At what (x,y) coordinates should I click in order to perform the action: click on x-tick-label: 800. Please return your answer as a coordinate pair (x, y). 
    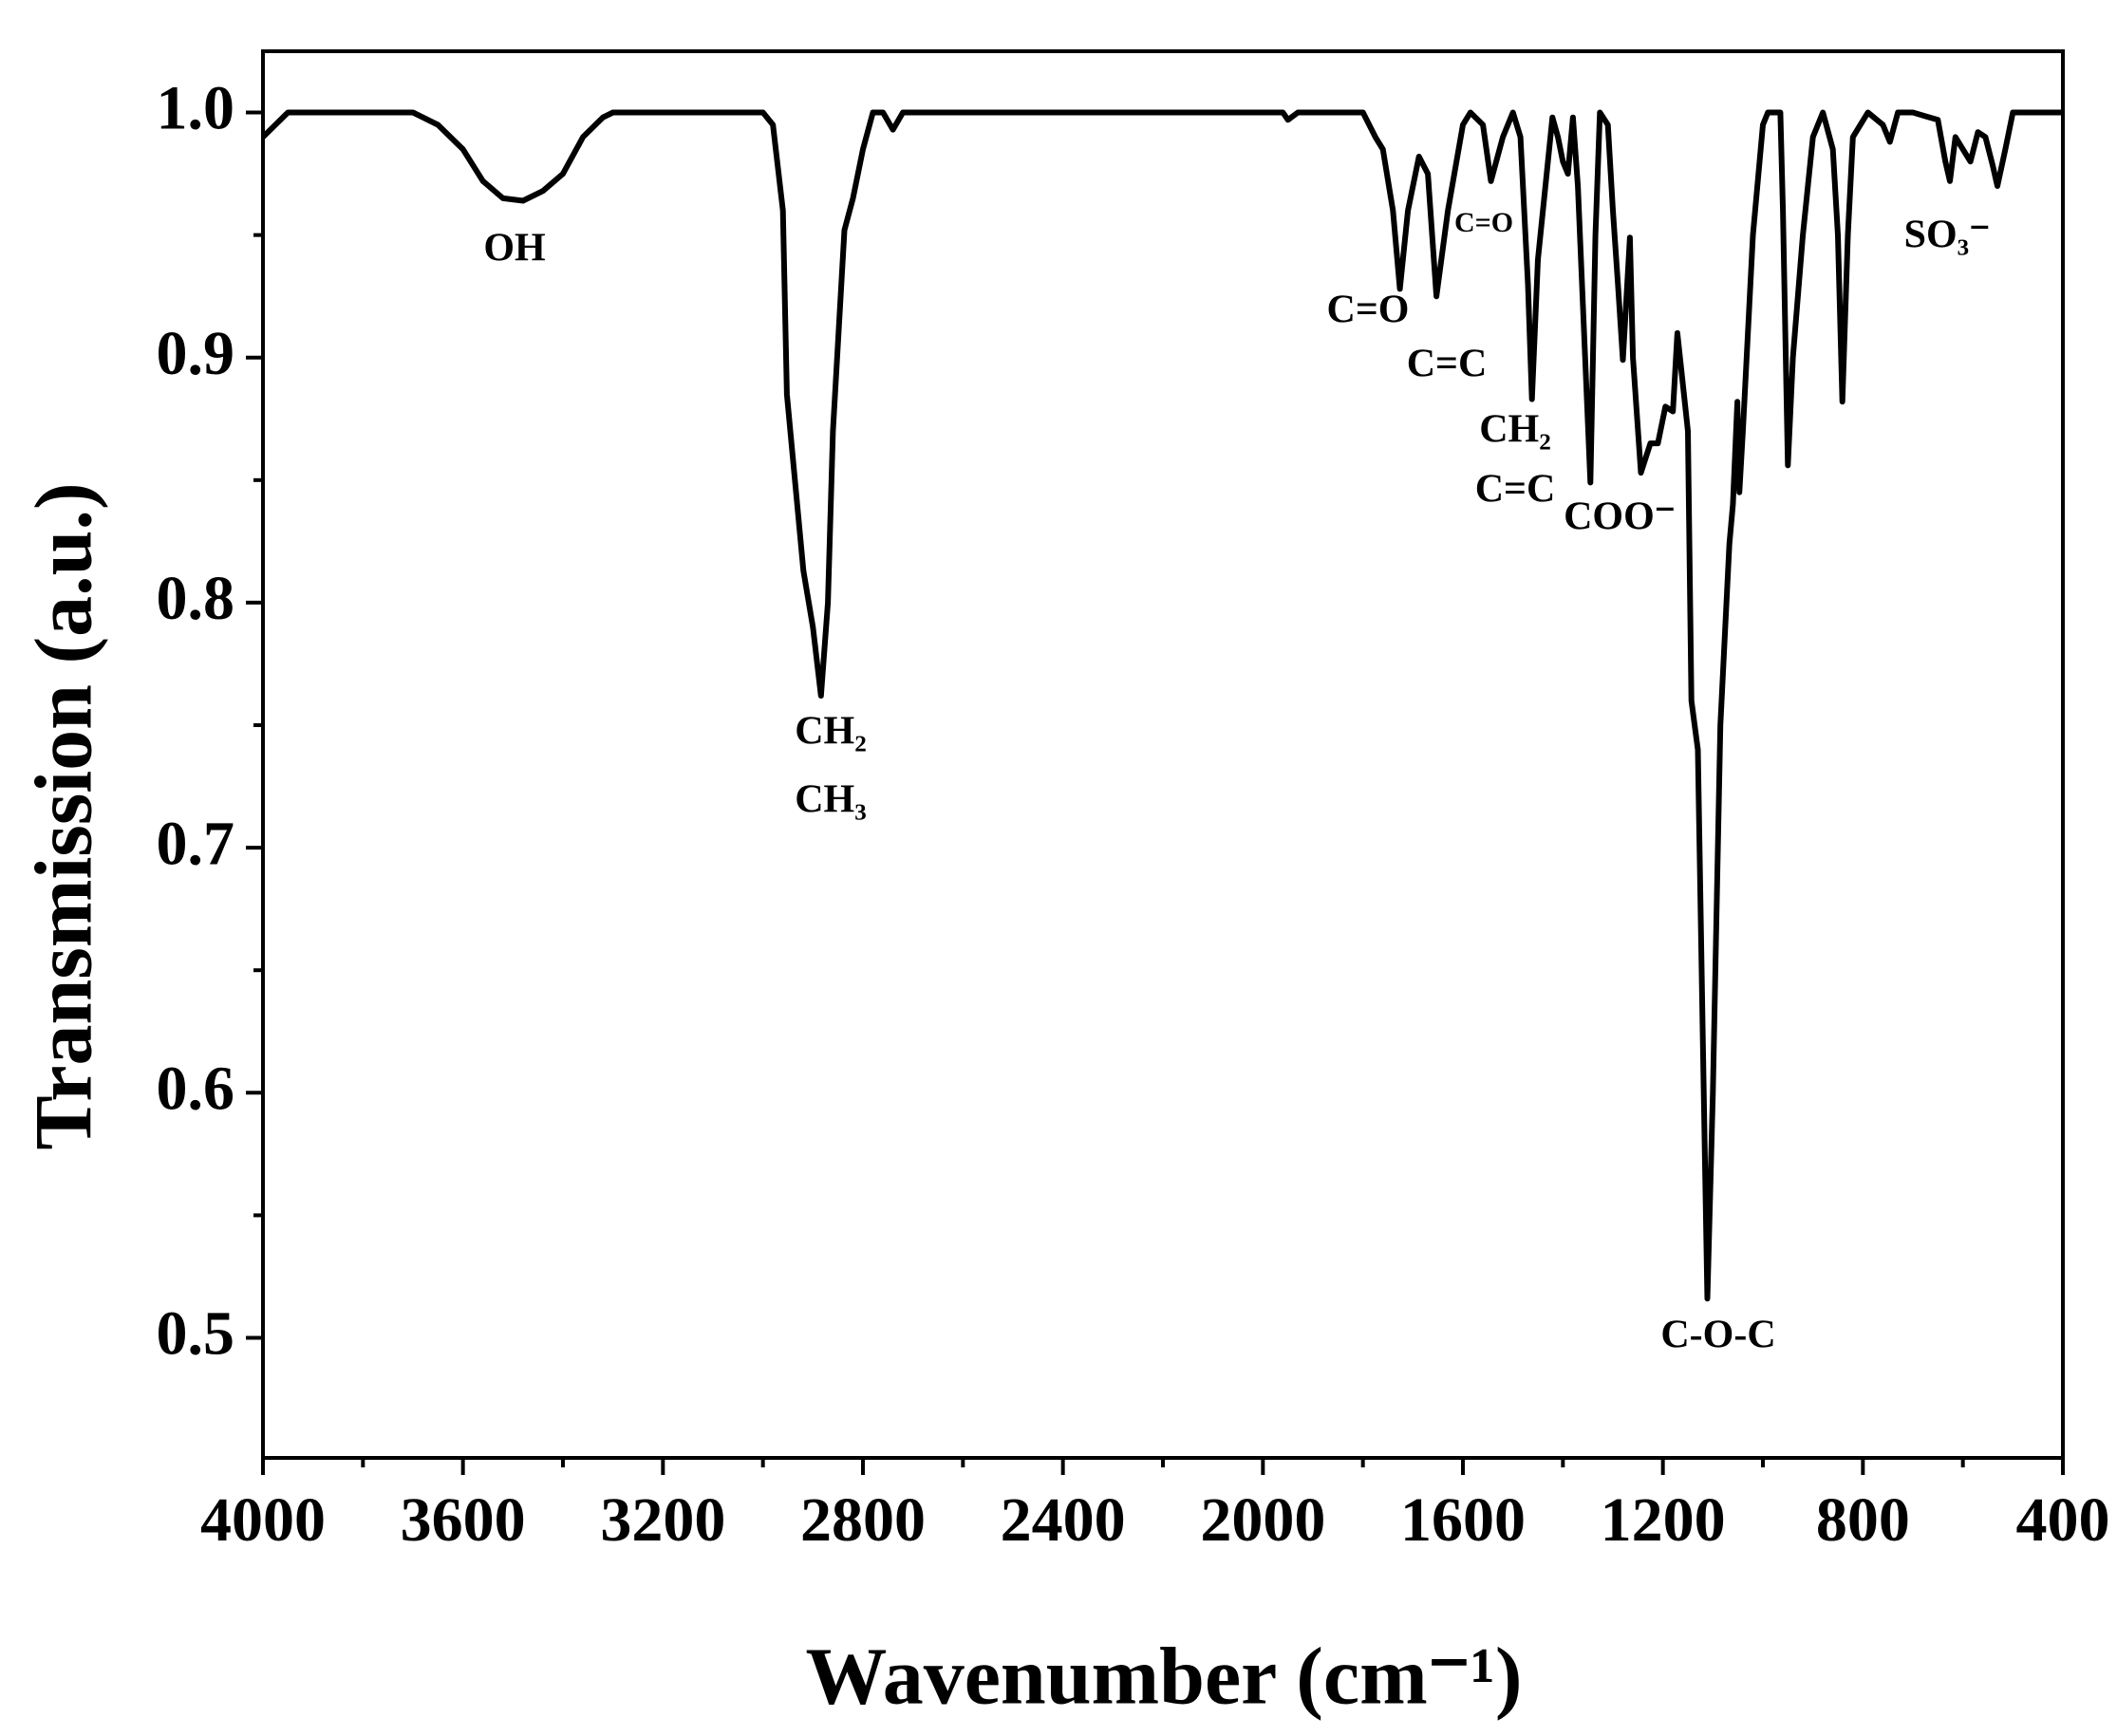
    Looking at the image, I should click on (1863, 1520).